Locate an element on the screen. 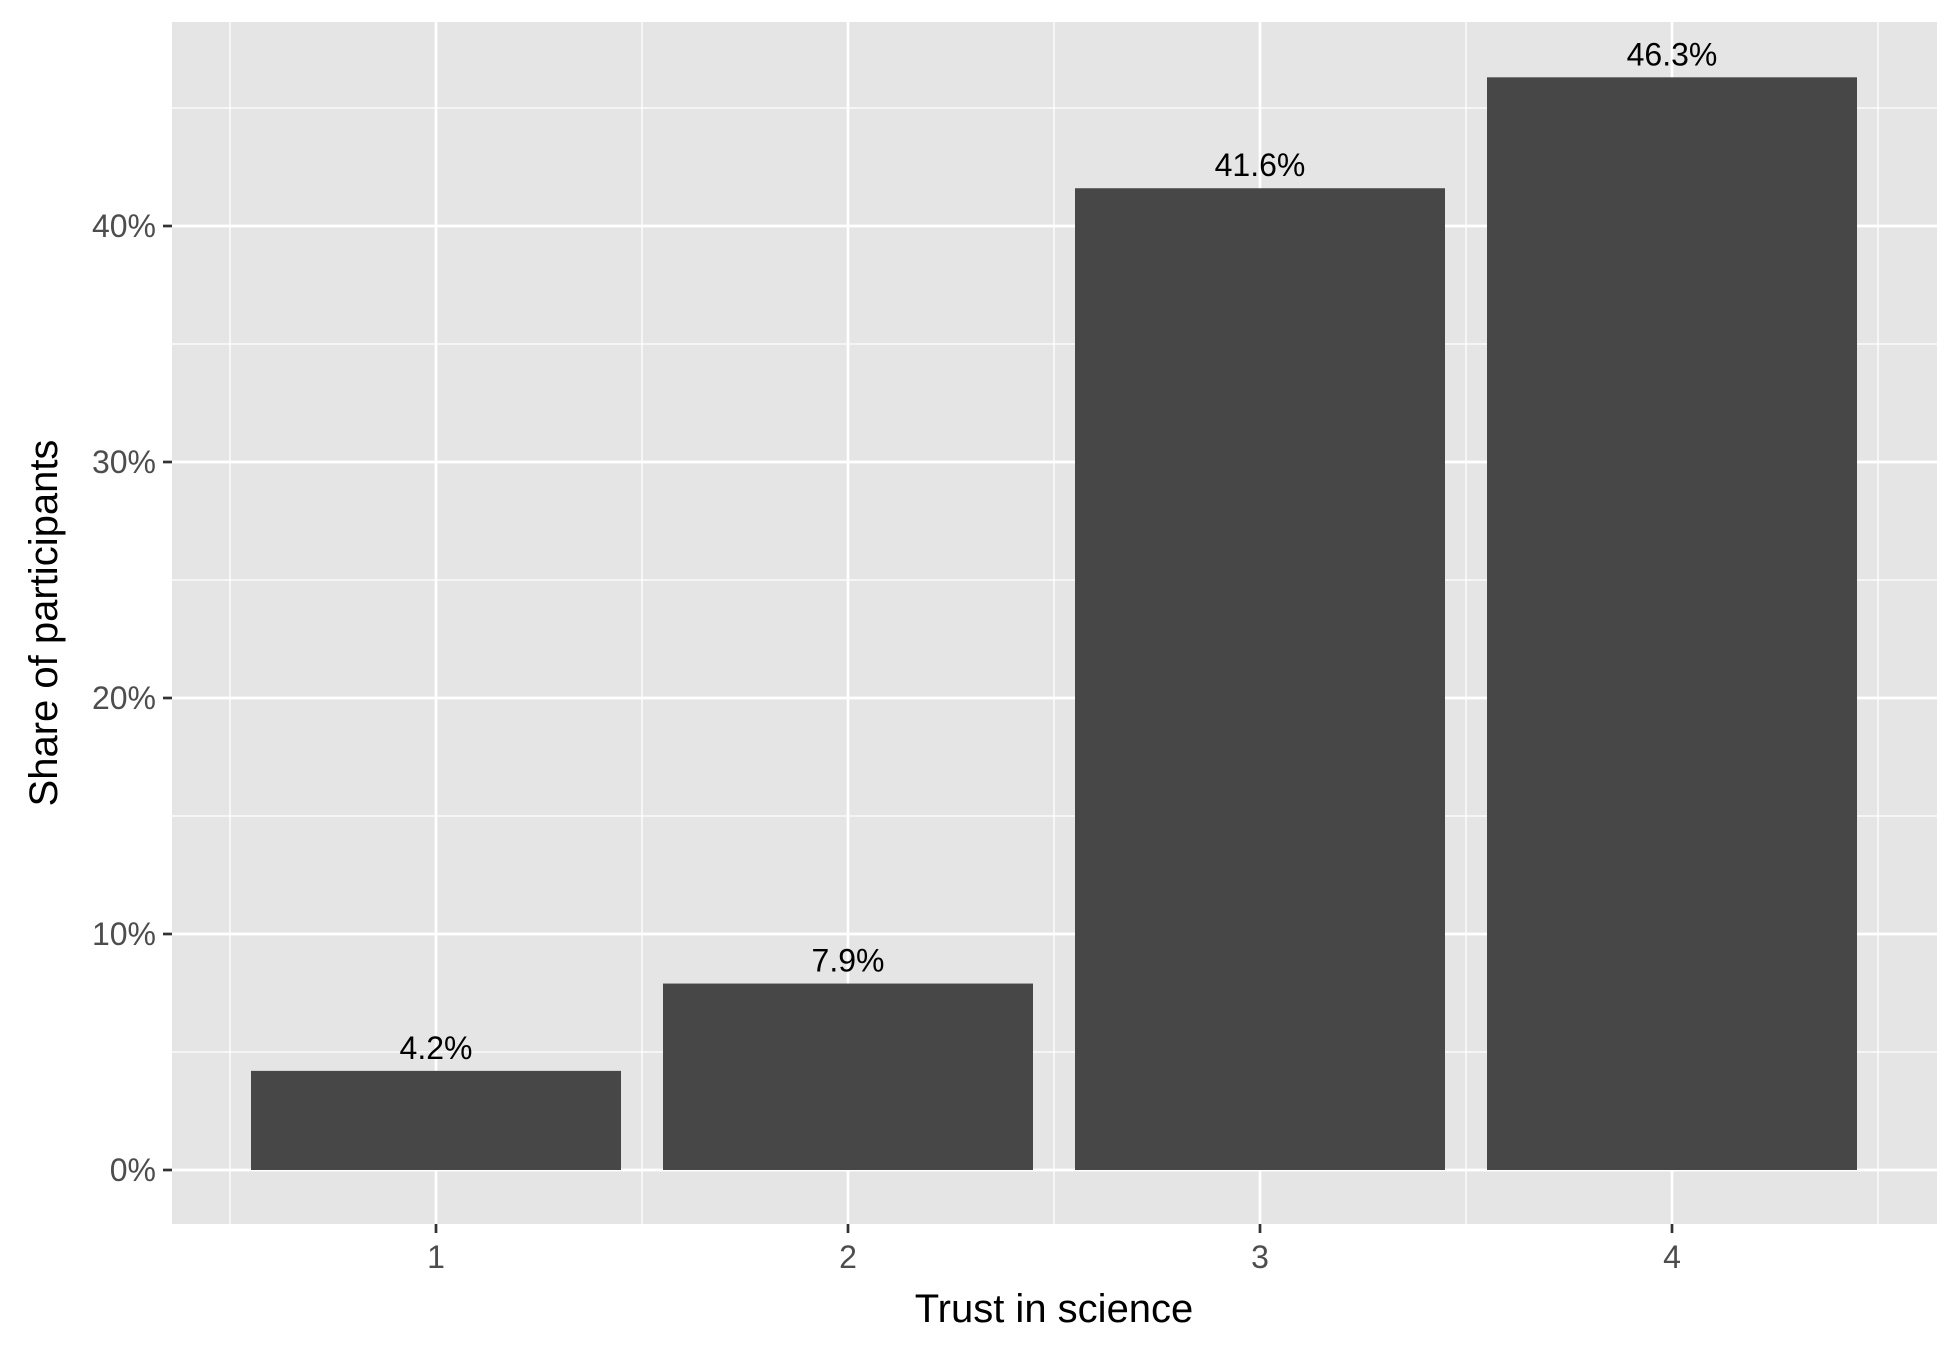  data-label: 4.2% is located at coordinates (436, 1048).